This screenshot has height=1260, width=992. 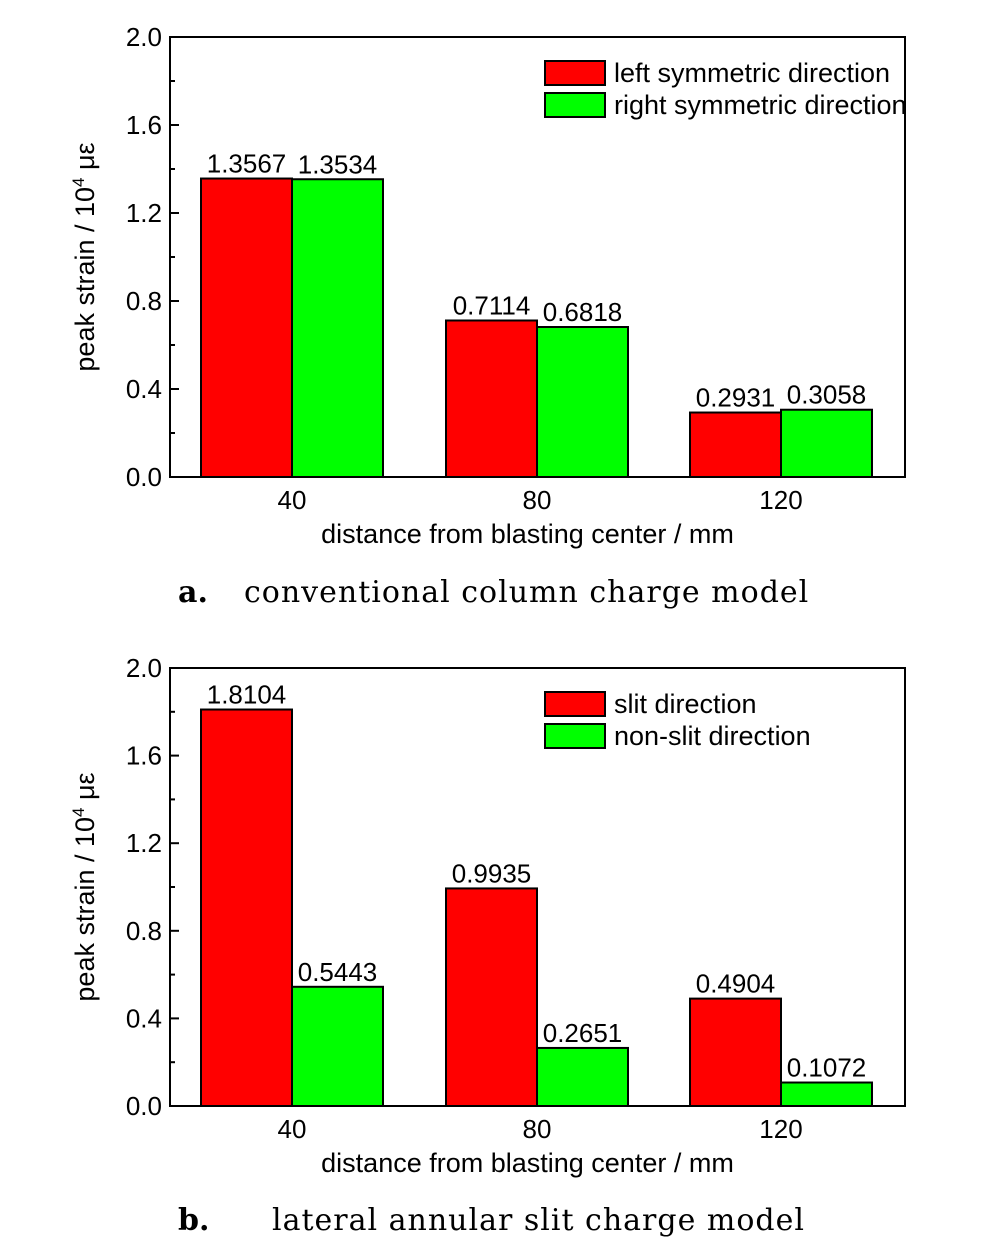 I want to click on legend-label: right symmetric direction, so click(x=760, y=105).